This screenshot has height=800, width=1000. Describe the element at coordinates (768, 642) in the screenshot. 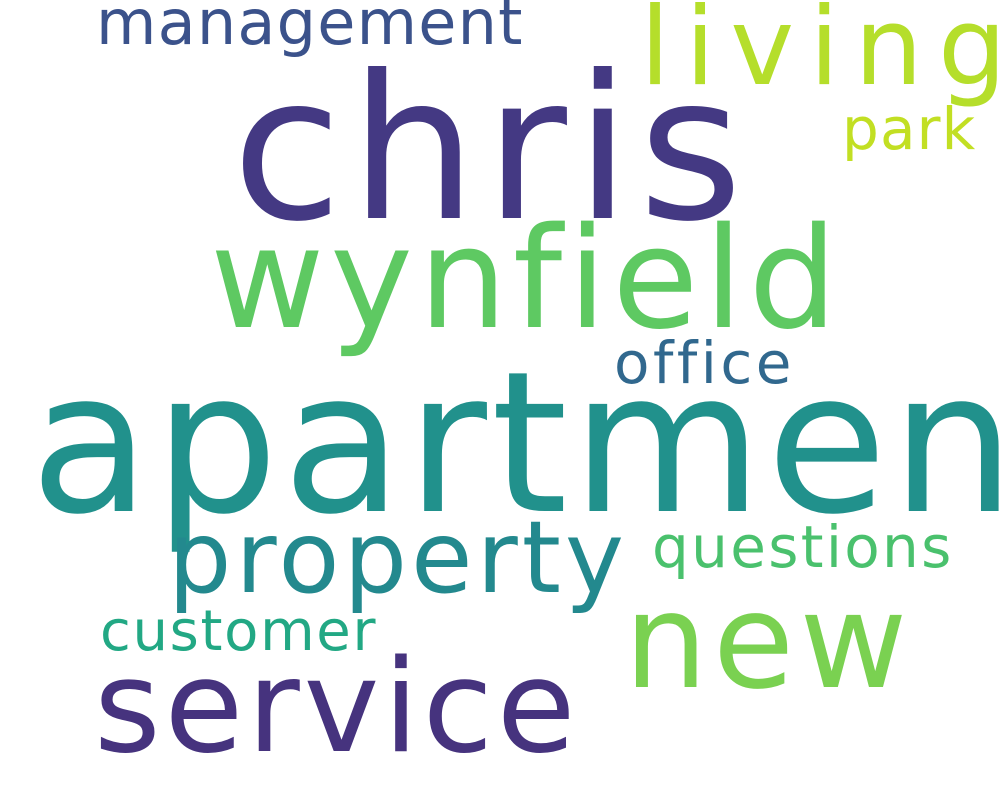

I see `word-new: new` at that location.